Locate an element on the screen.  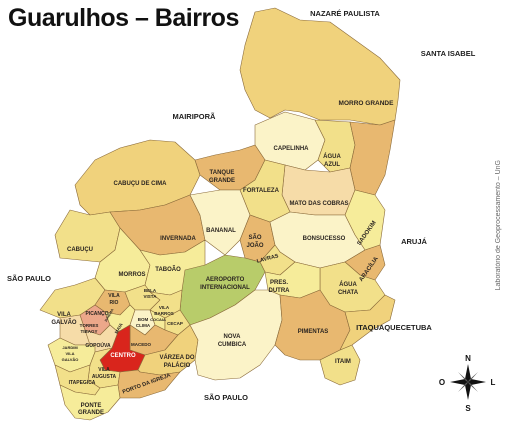
map-title: Guarulhos – Bairros is located at coordinates (123, 18).